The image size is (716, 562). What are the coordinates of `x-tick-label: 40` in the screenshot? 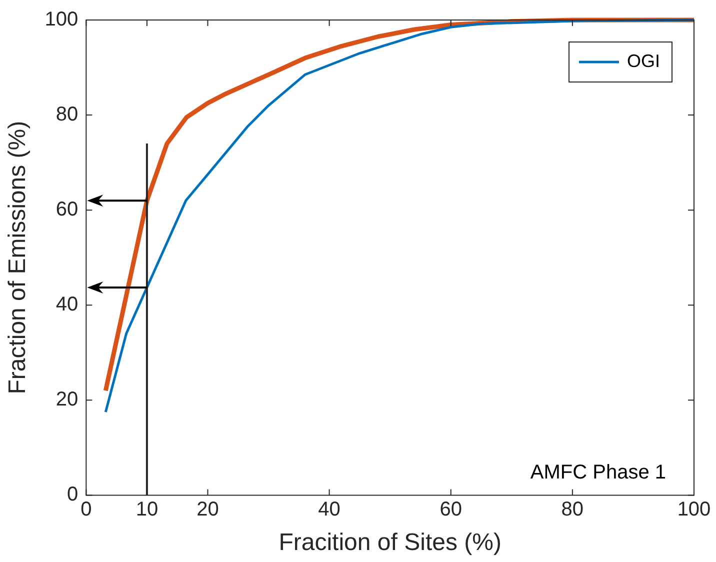 It's located at (329, 509).